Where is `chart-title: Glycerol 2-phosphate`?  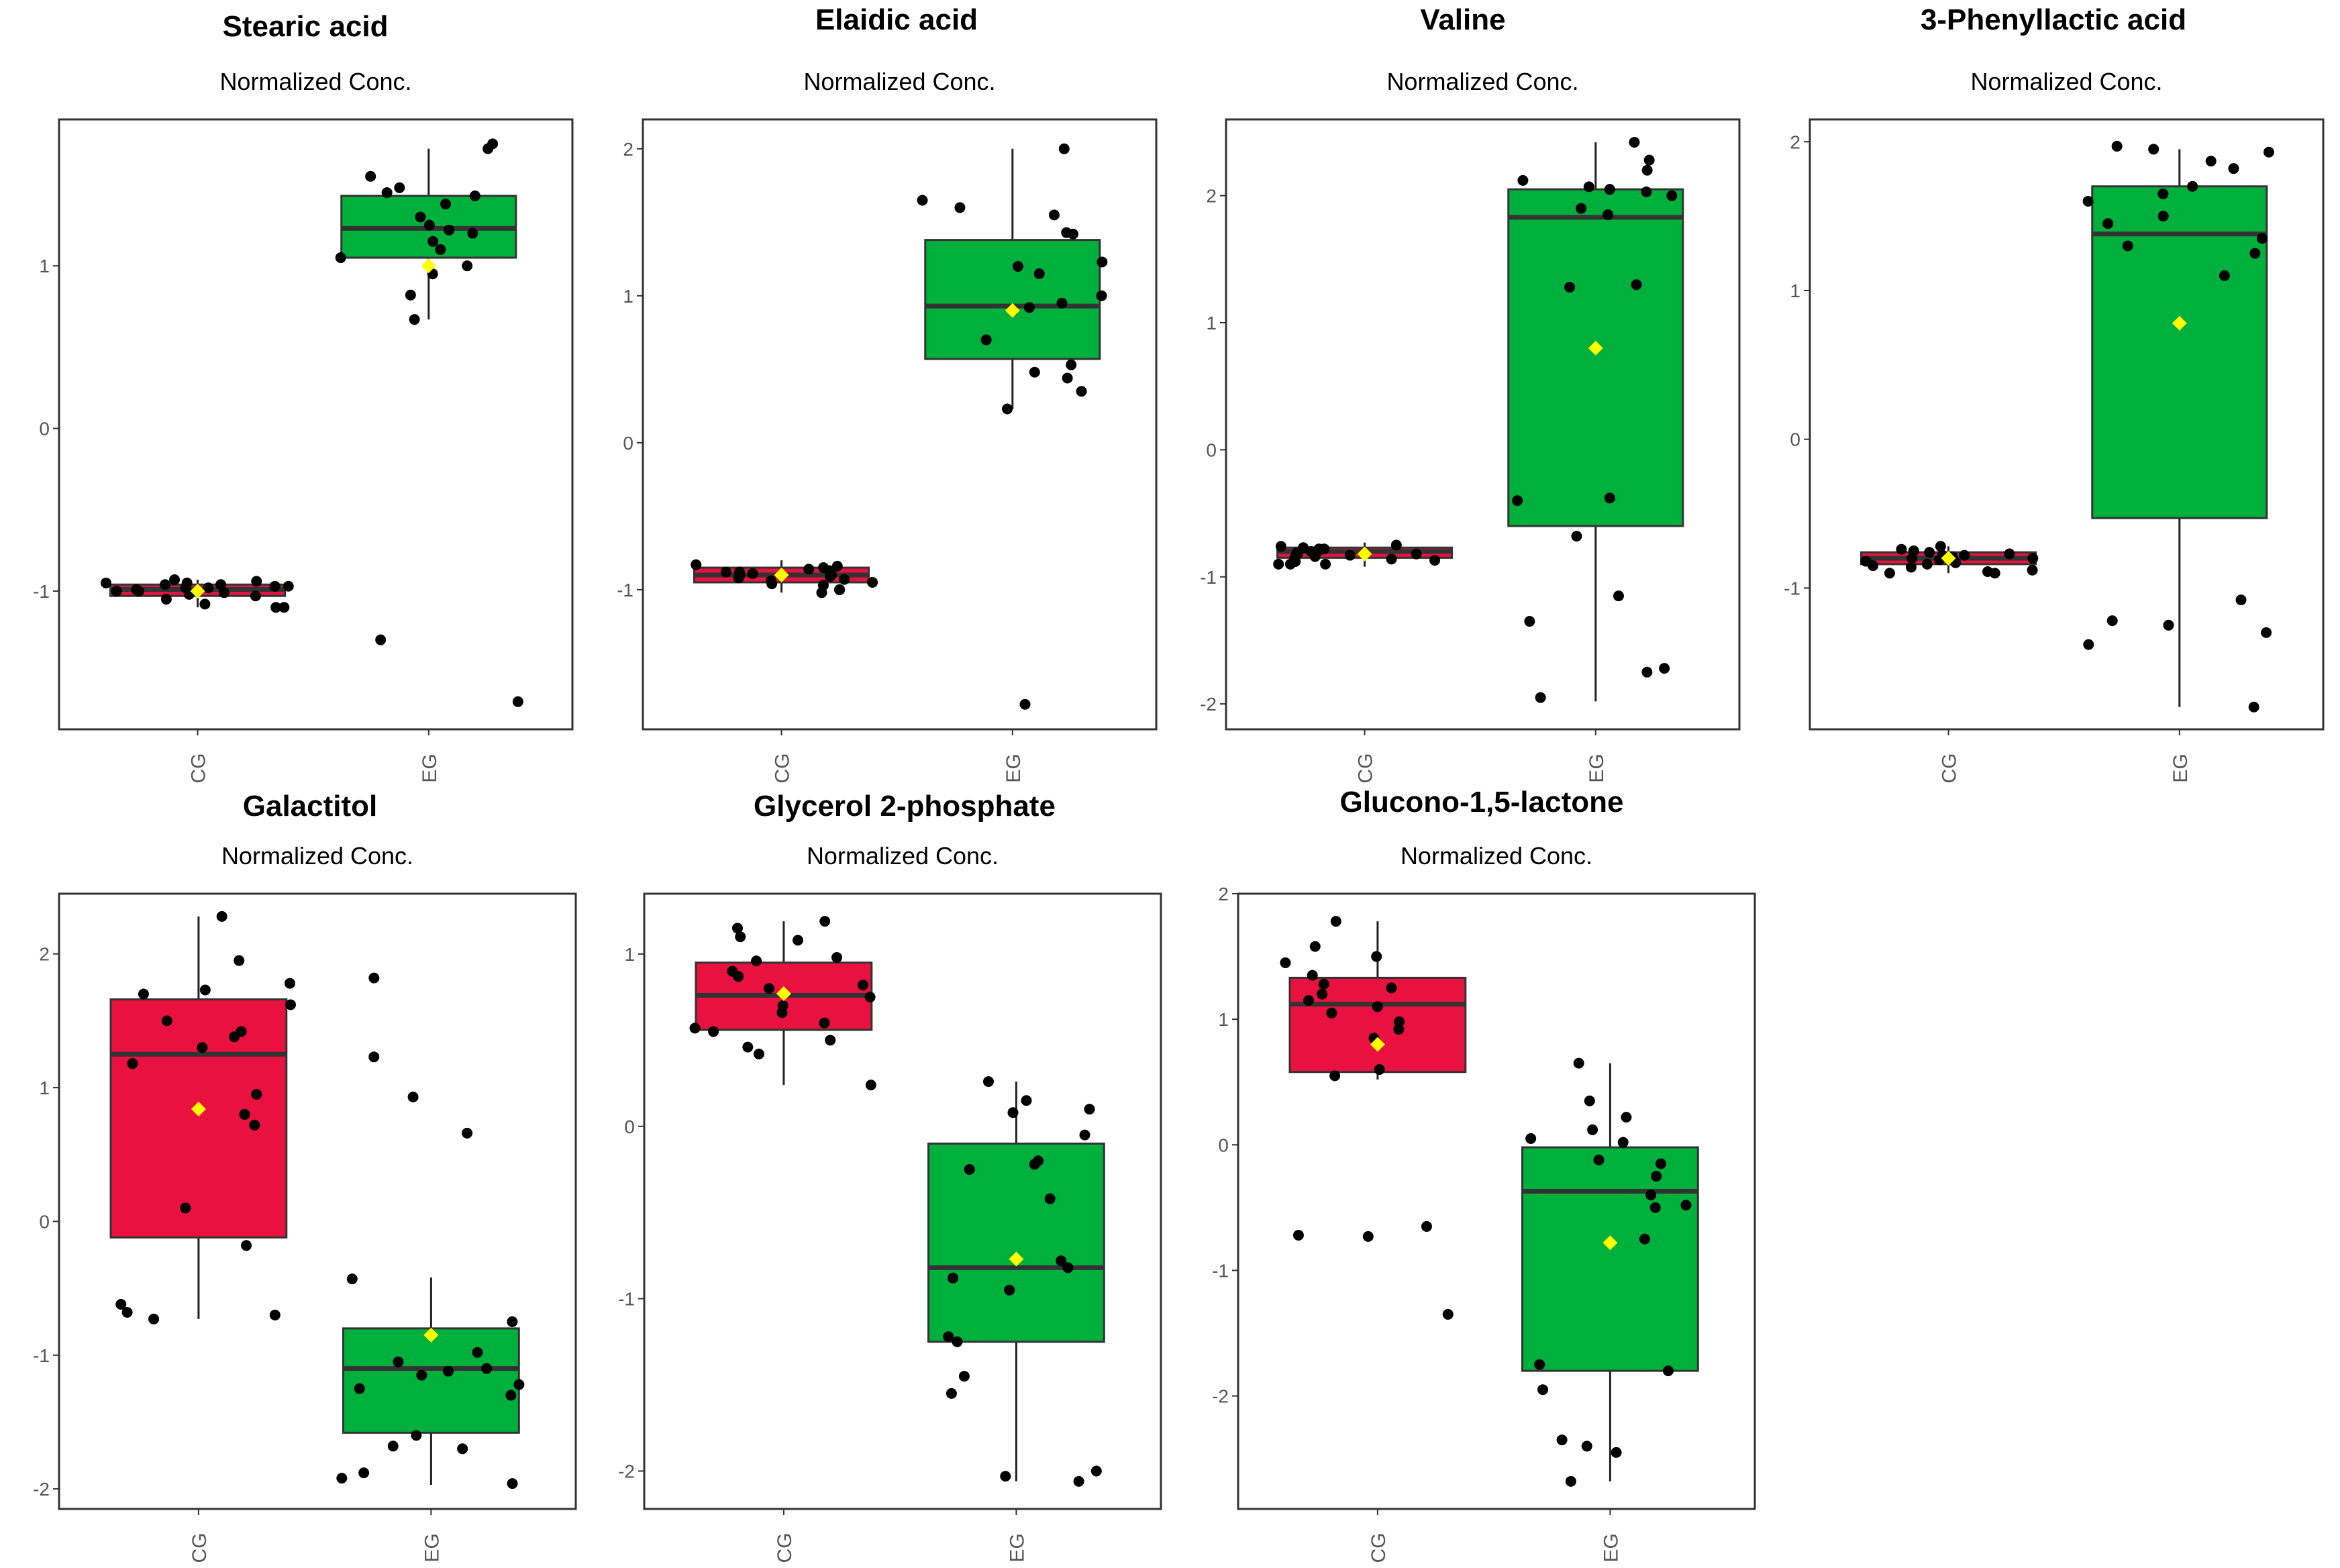
chart-title: Glycerol 2-phosphate is located at coordinates (905, 806).